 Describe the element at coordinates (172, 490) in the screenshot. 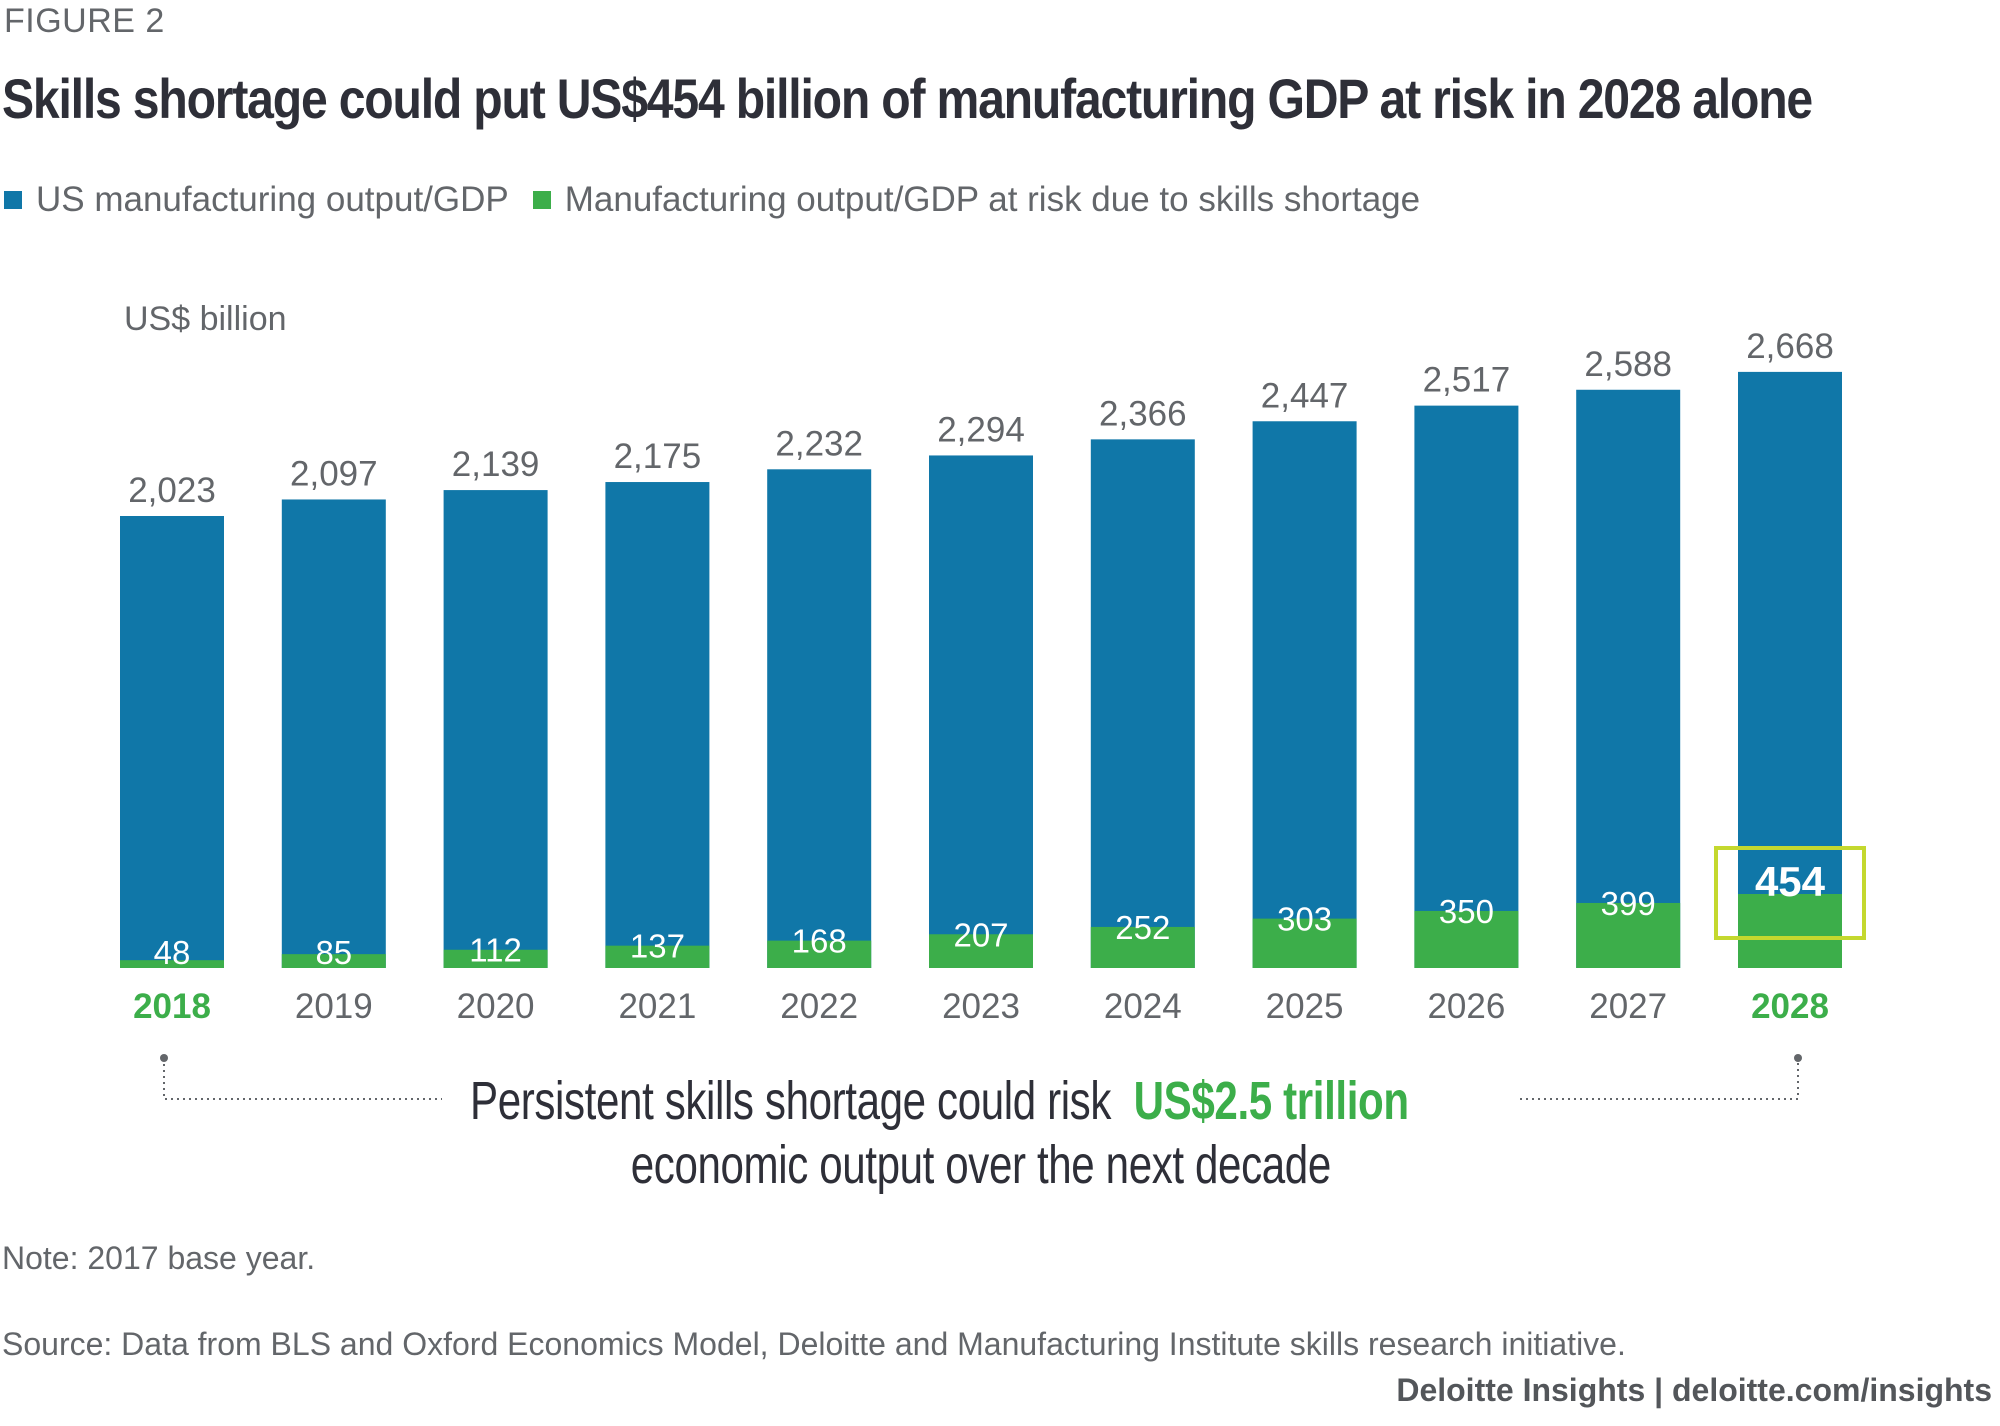

I see `value-label-output-2018: 2,023` at that location.